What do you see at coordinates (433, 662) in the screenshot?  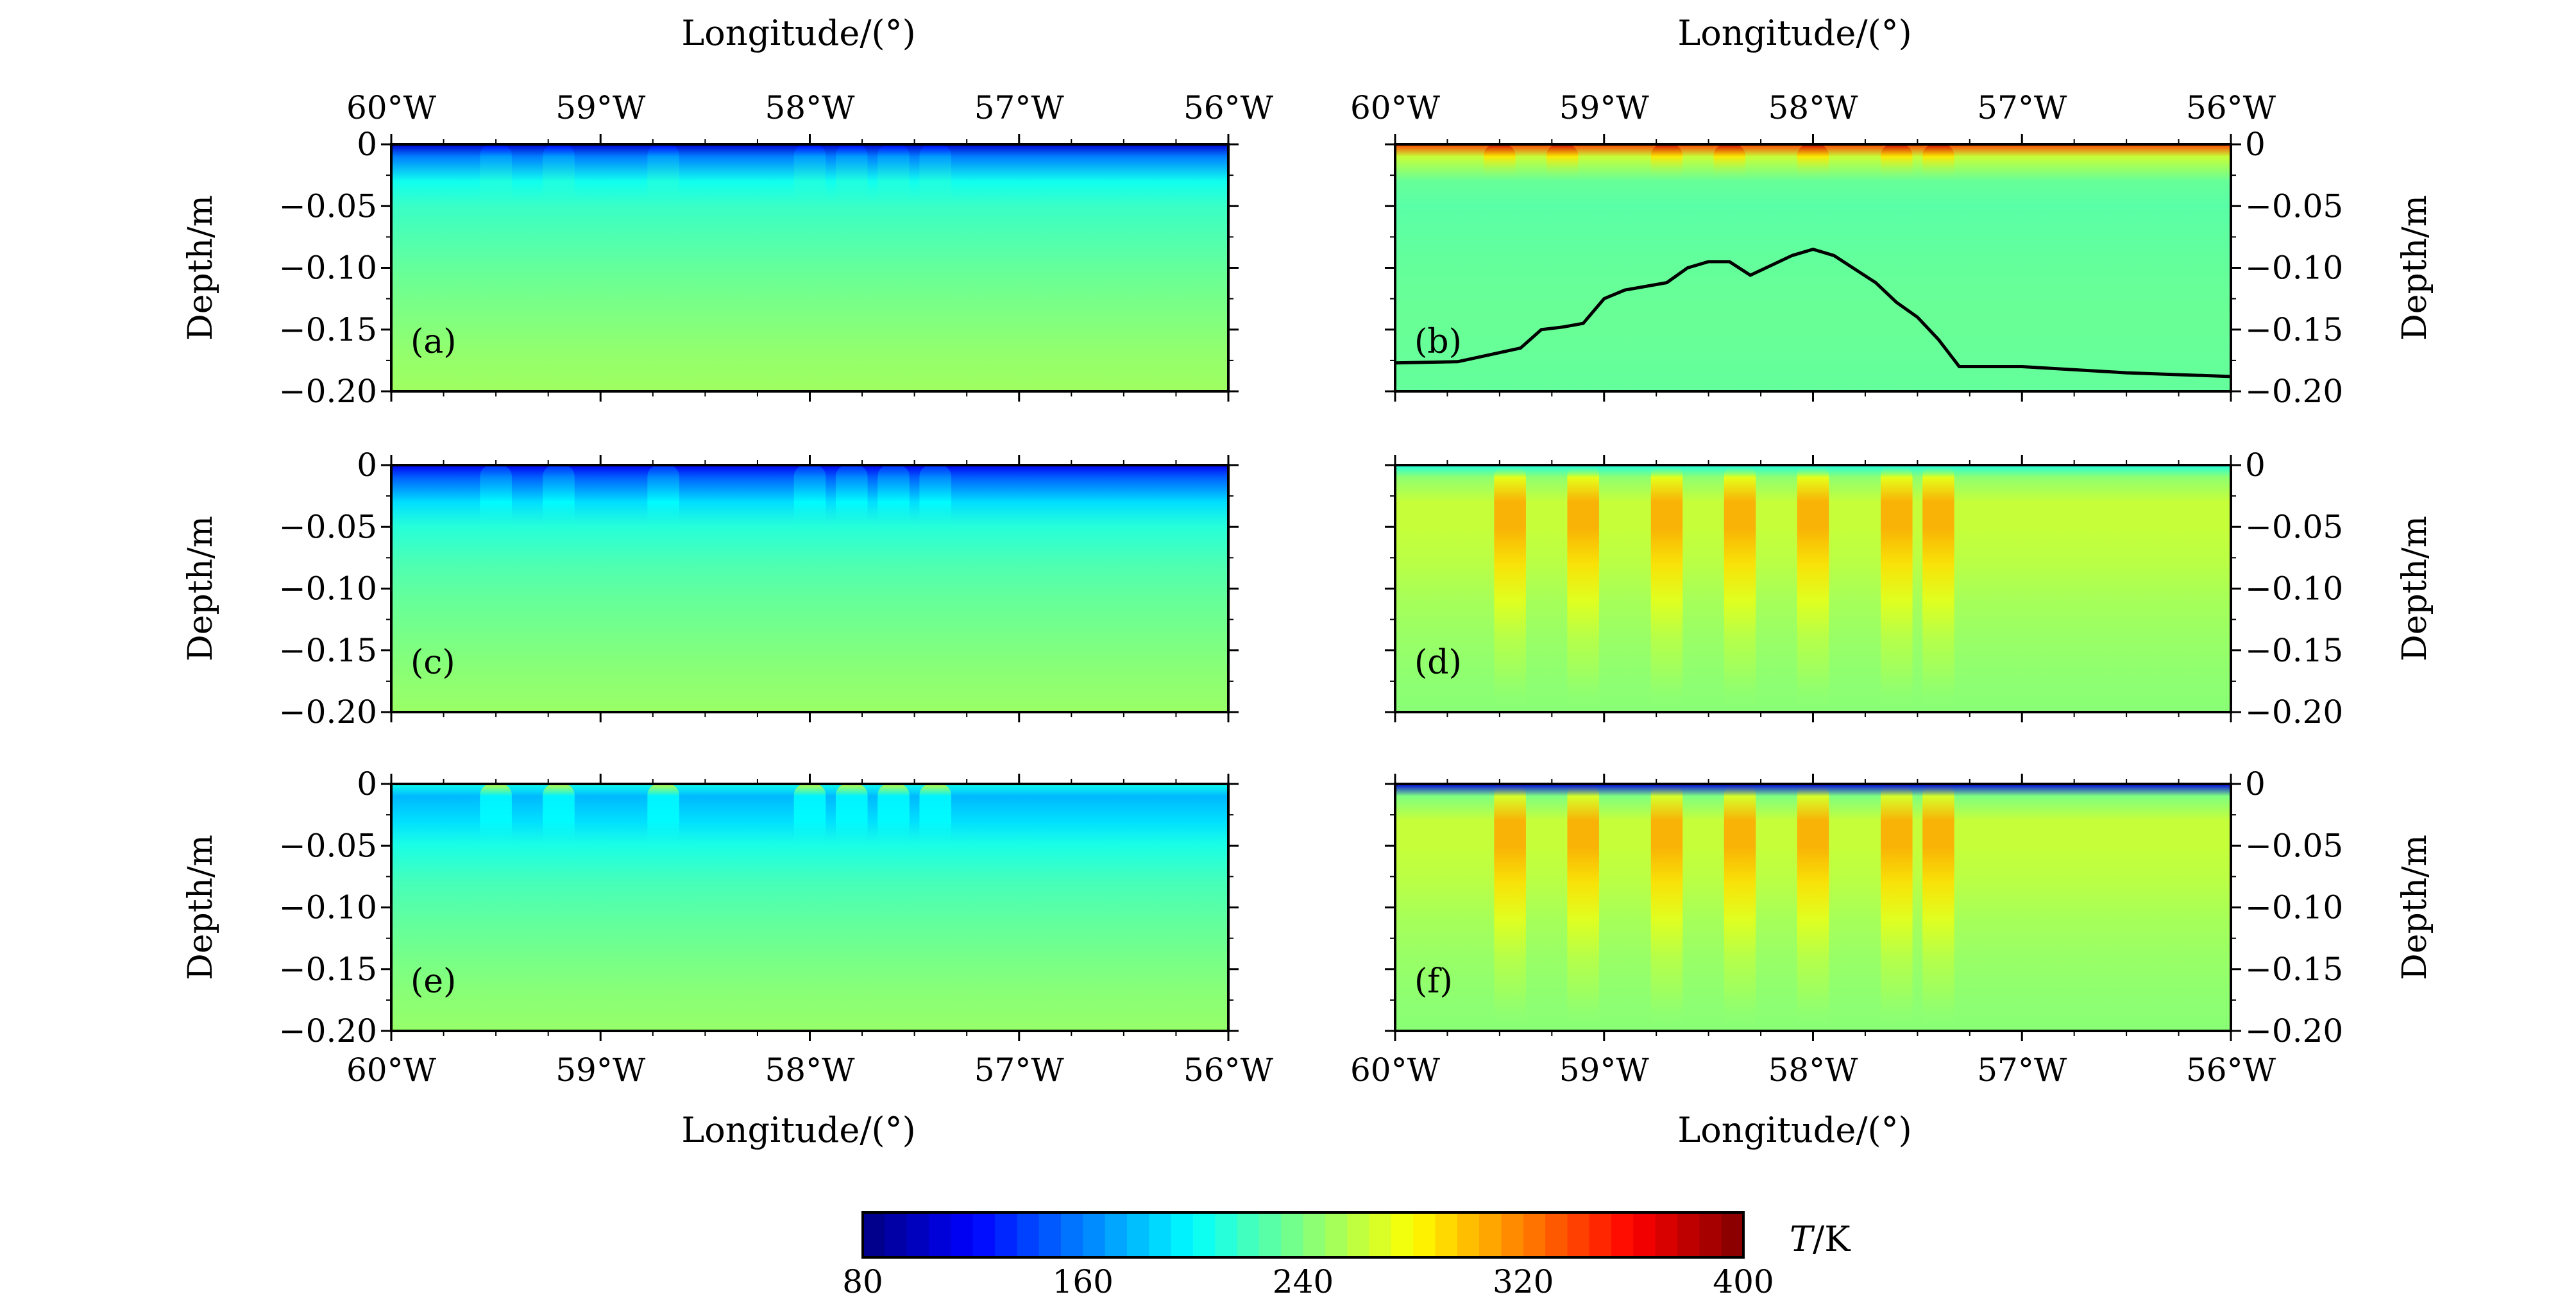 I see `panel-label: (c)` at bounding box center [433, 662].